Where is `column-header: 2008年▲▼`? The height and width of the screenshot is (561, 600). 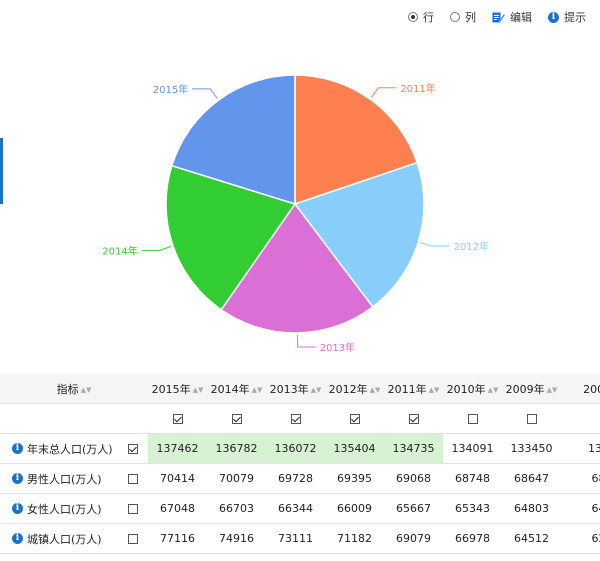 column-header: 2008年▲▼ is located at coordinates (580, 389).